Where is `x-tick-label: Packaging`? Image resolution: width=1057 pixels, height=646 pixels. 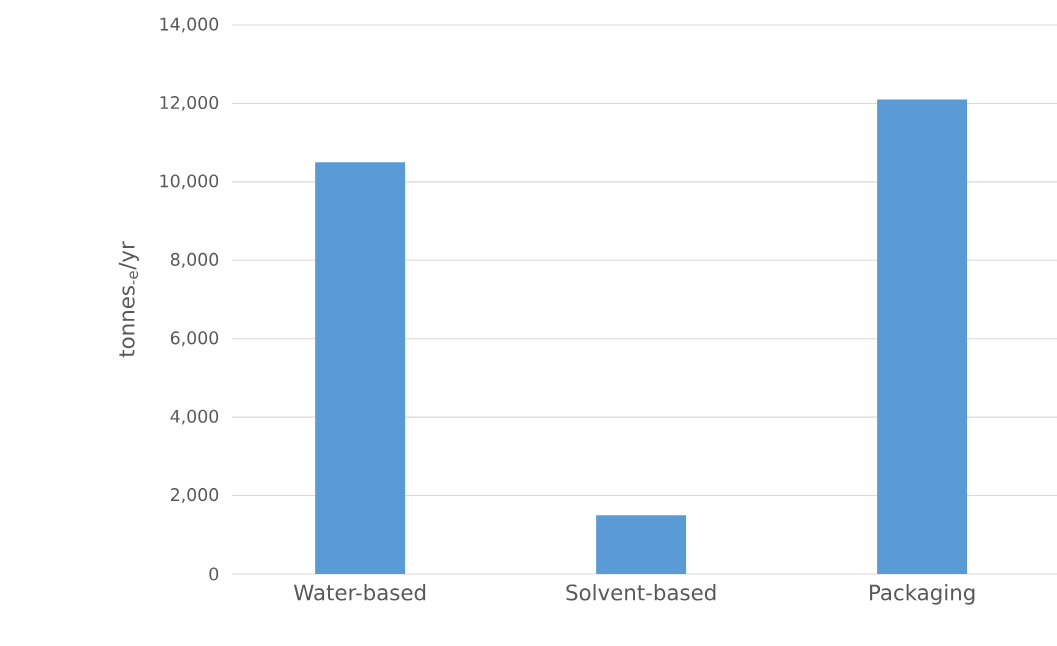 x-tick-label: Packaging is located at coordinates (922, 594).